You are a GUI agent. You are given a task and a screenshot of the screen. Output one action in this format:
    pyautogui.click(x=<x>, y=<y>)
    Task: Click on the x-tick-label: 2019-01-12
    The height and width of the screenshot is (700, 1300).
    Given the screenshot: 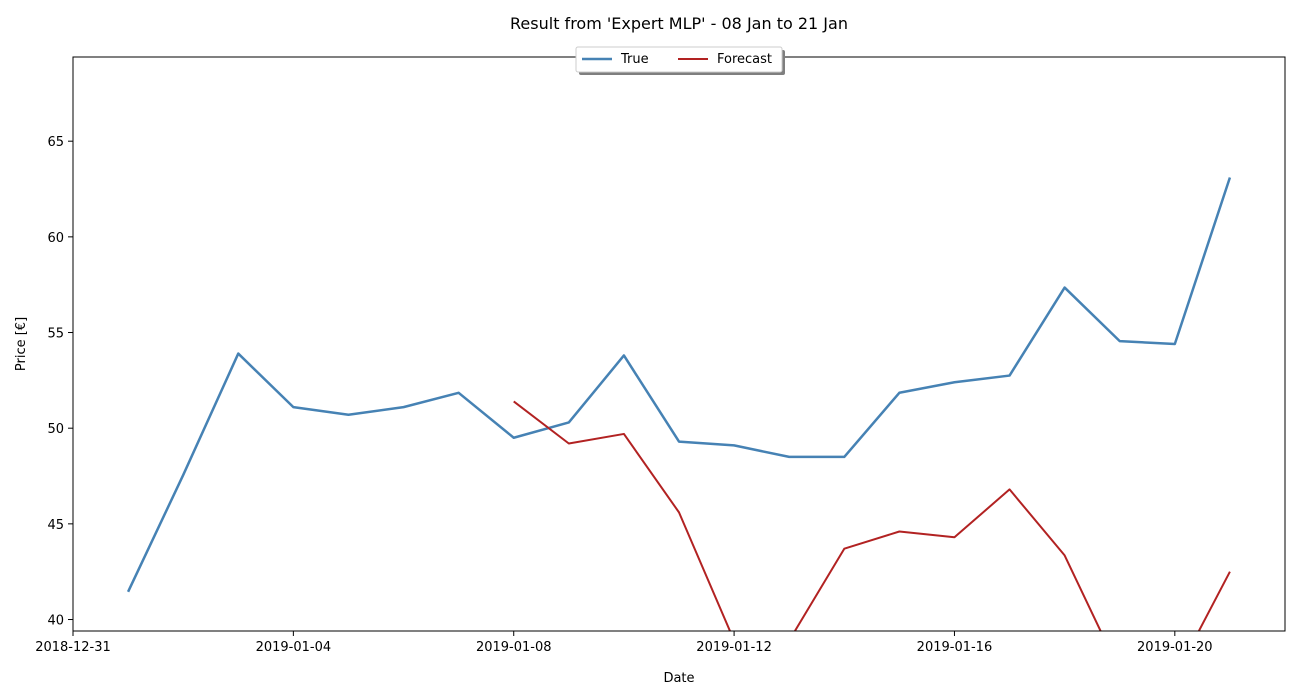 What is the action you would take?
    pyautogui.click(x=734, y=647)
    